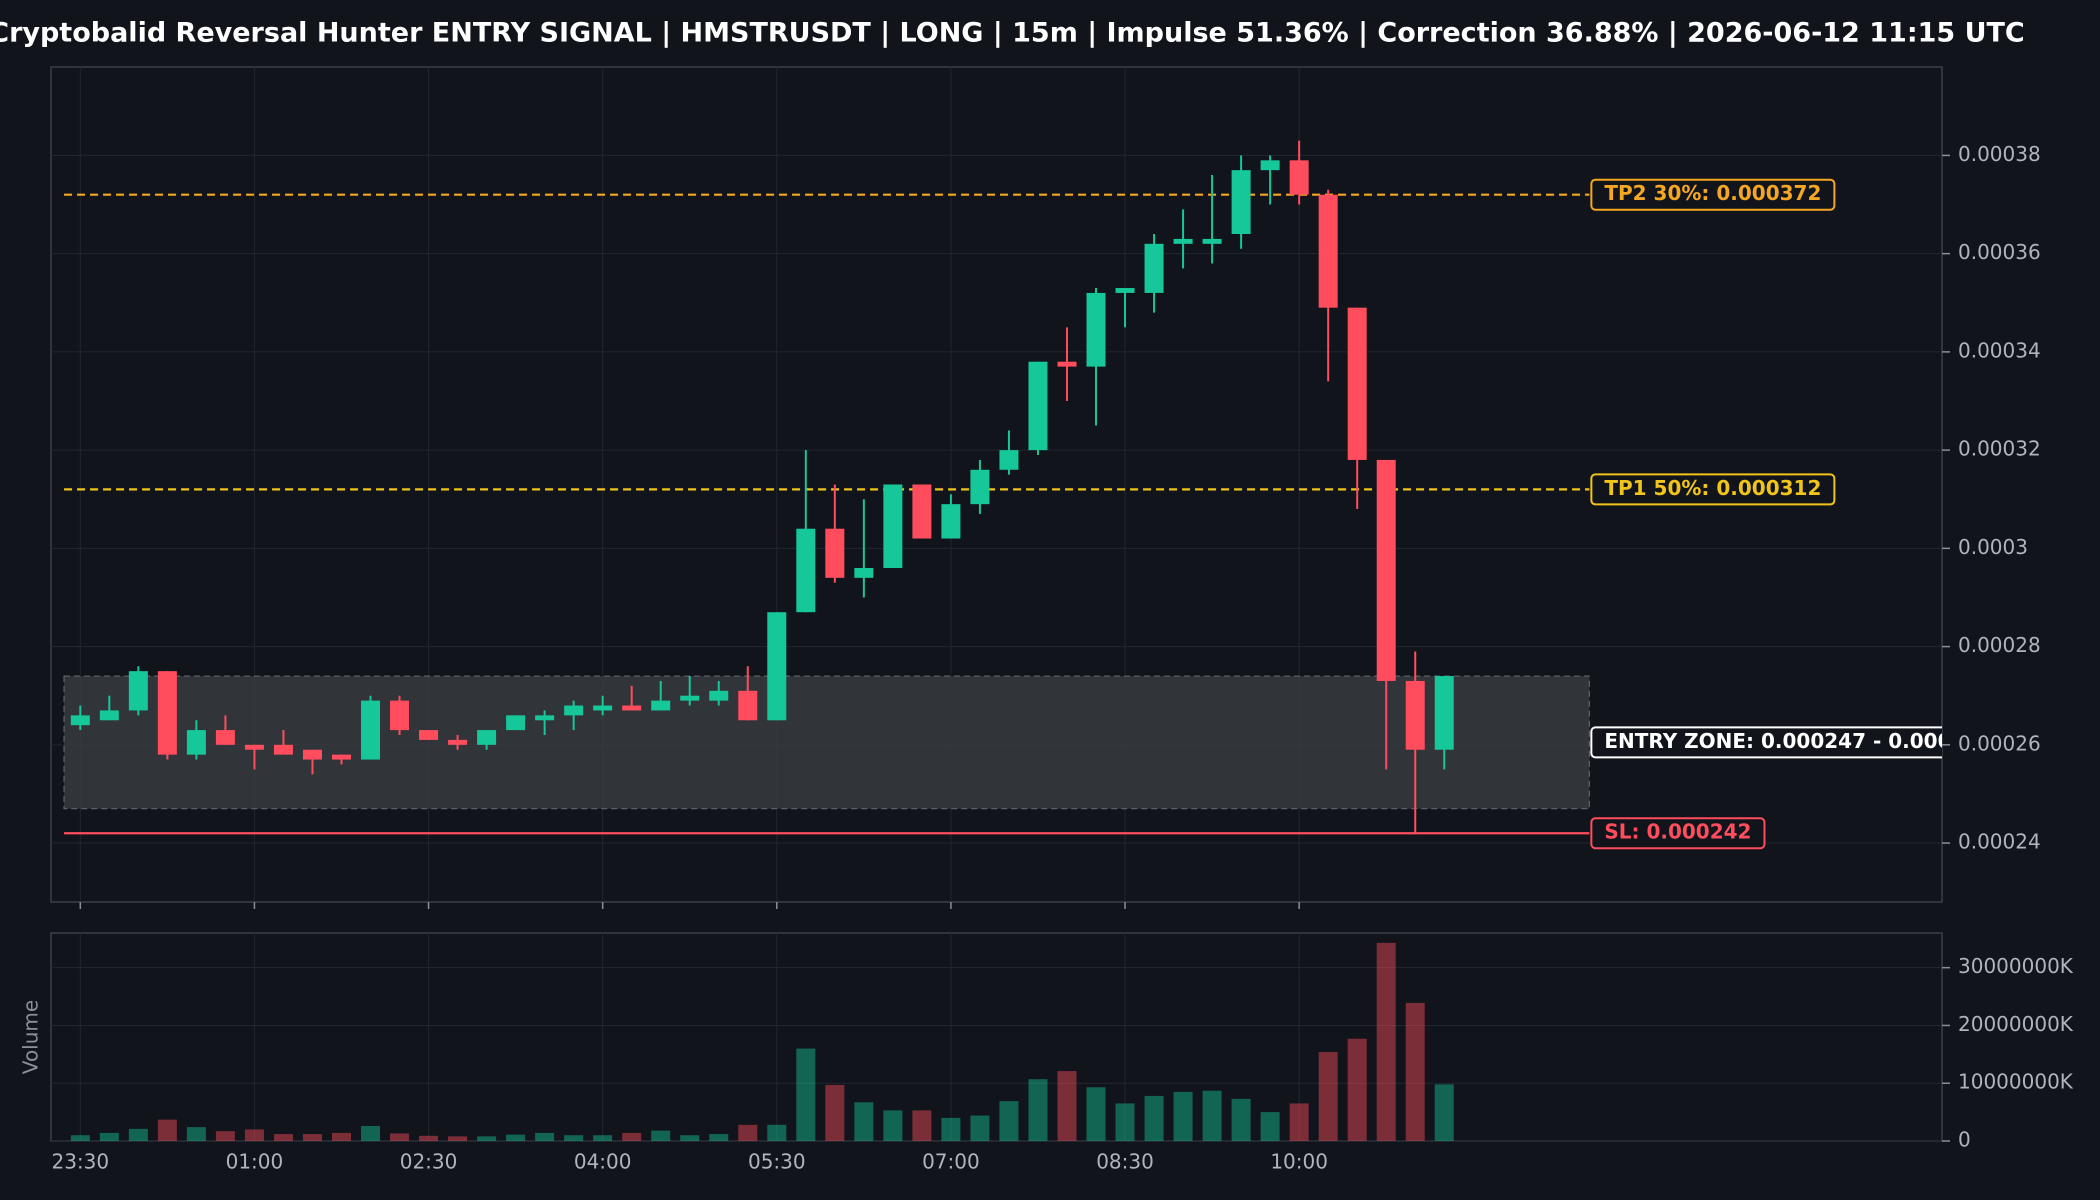 This screenshot has width=2100, height=1200. I want to click on x-tick-label: 04:00, so click(603, 1162).